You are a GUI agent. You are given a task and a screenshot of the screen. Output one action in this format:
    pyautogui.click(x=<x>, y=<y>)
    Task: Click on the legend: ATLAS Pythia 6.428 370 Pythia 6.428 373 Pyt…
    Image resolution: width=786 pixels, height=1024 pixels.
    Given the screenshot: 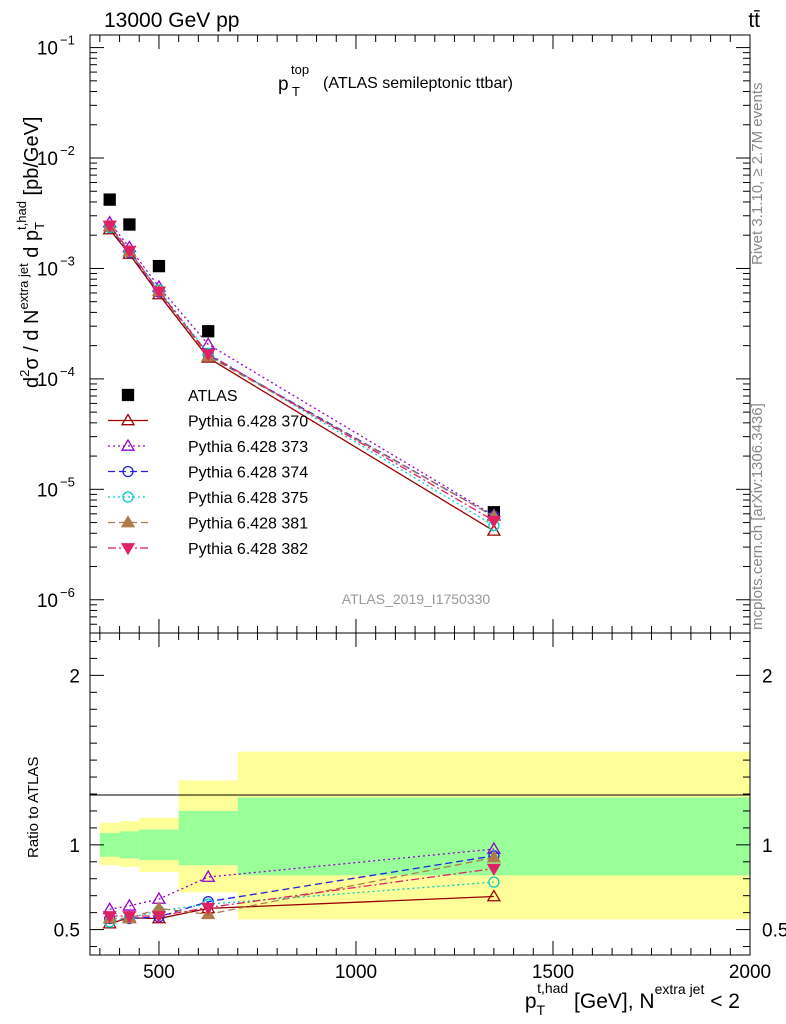 What is the action you would take?
    pyautogui.click(x=208, y=473)
    